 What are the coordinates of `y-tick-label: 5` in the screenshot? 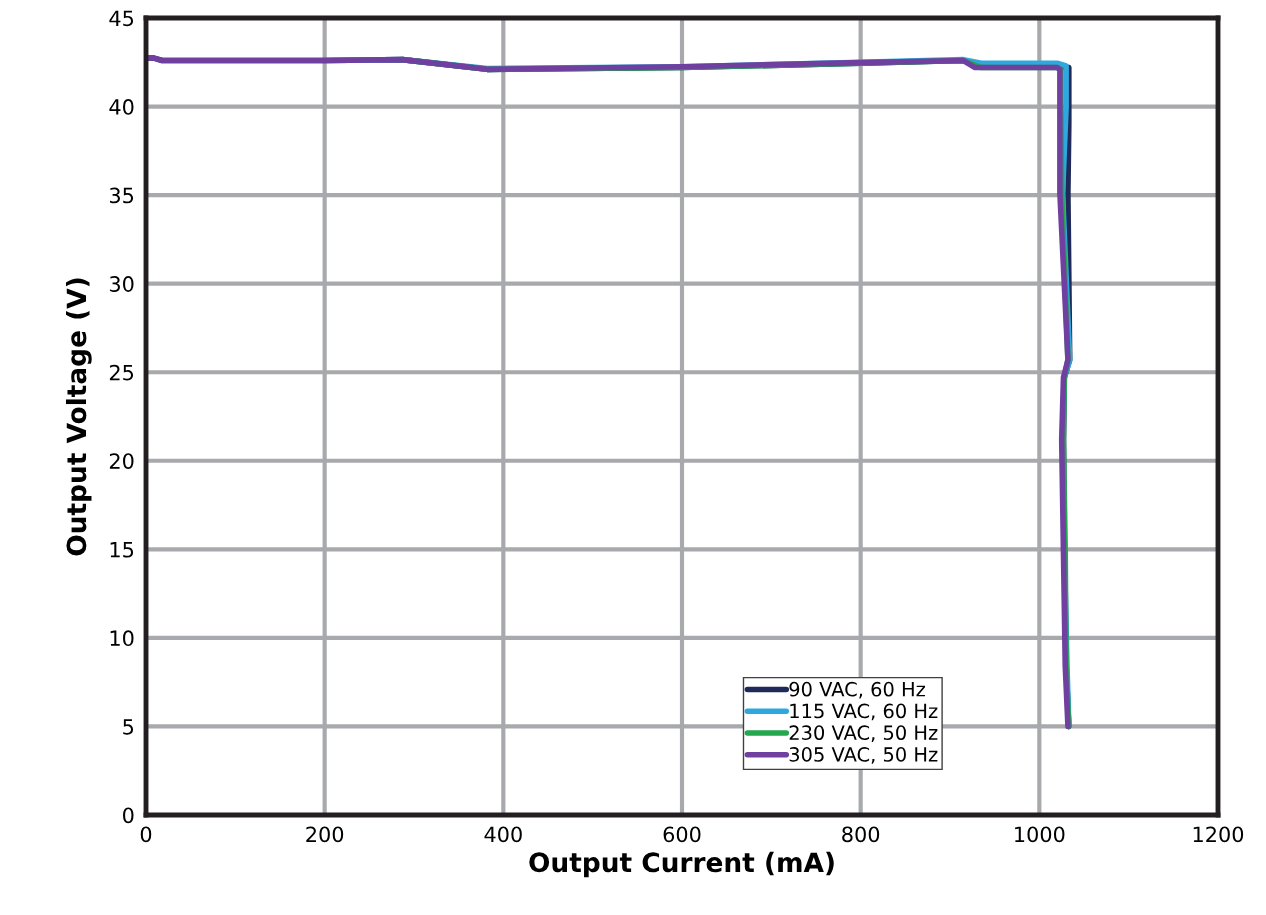 It's located at (128, 727).